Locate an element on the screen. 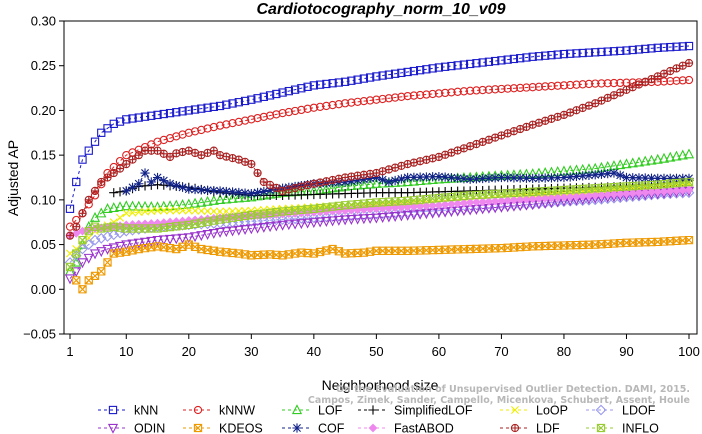 Image resolution: width=702 pixels, height=434 pixels. y-tick-label: 0.20 is located at coordinates (43, 110).